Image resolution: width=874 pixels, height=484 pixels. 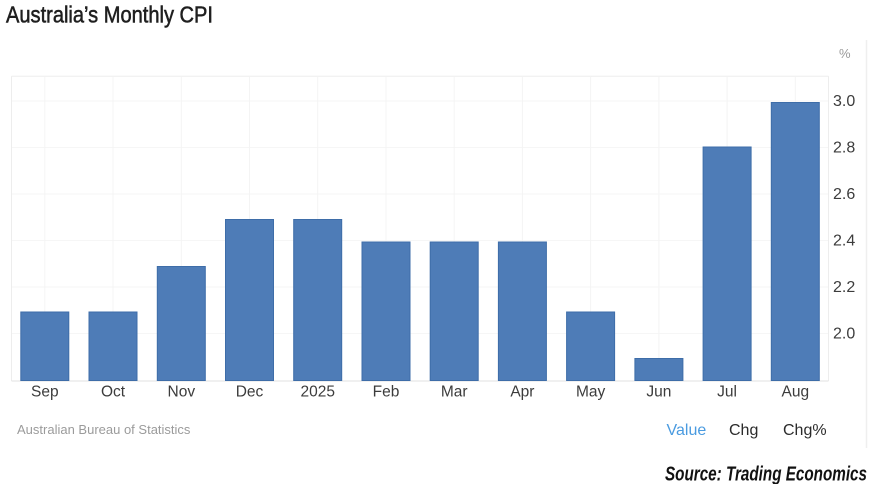 I want to click on svg-text: Dec, so click(x=250, y=391).